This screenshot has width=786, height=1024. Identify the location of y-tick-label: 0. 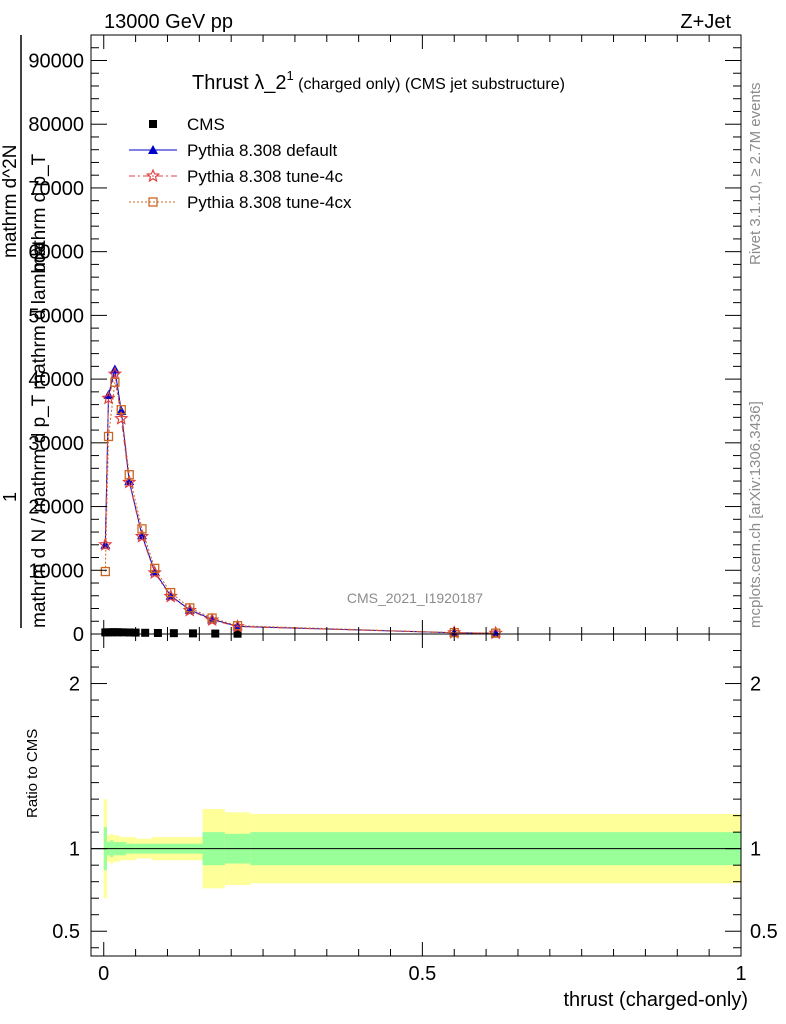
(78, 635).